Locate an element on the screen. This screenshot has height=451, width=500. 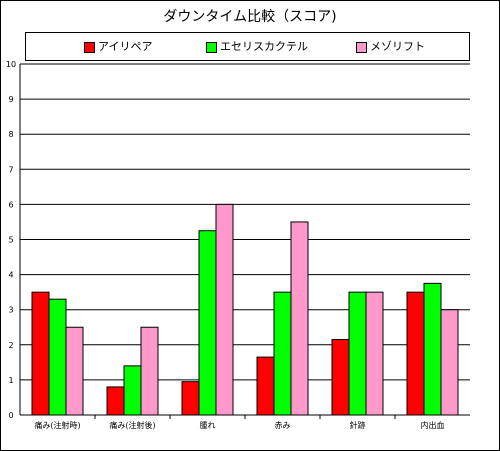
y-tick-label: 10 is located at coordinates (11, 64).